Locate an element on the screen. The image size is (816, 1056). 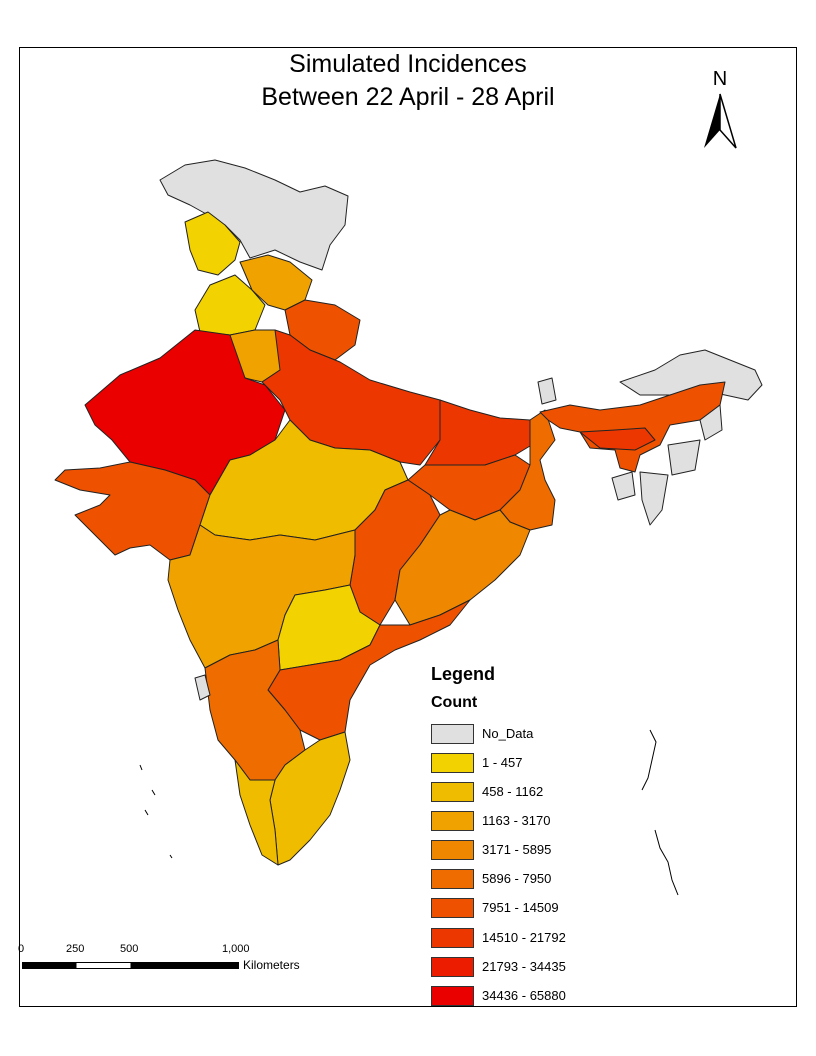
north-arrow: N is located at coordinates (720, 110).